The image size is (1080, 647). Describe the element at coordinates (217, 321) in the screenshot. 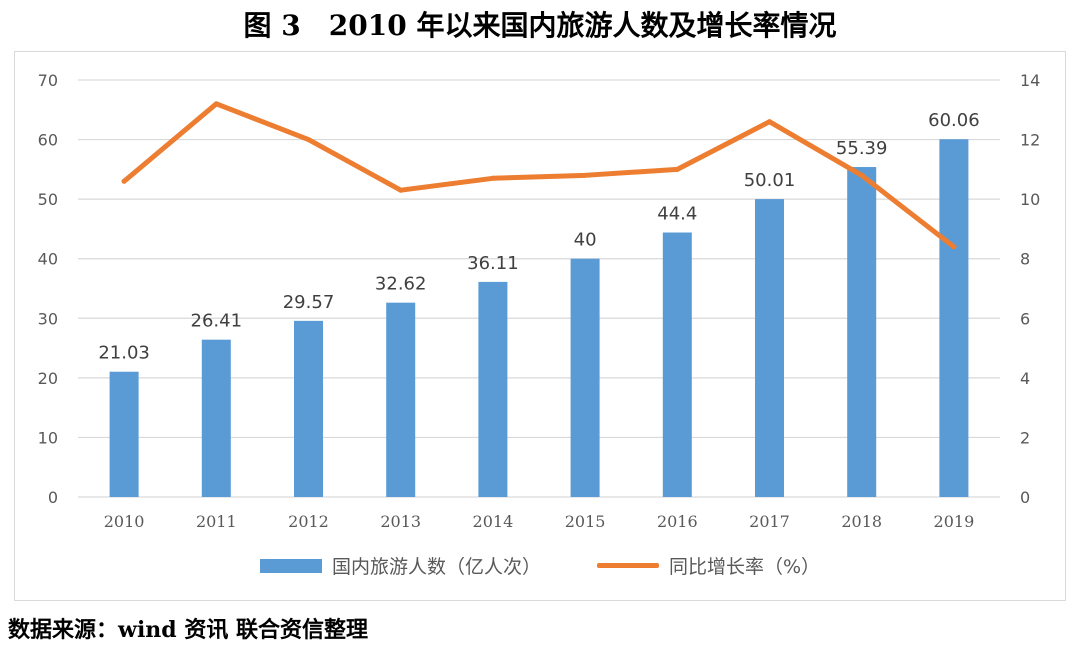

I see `bar-data-label: 26.41` at that location.